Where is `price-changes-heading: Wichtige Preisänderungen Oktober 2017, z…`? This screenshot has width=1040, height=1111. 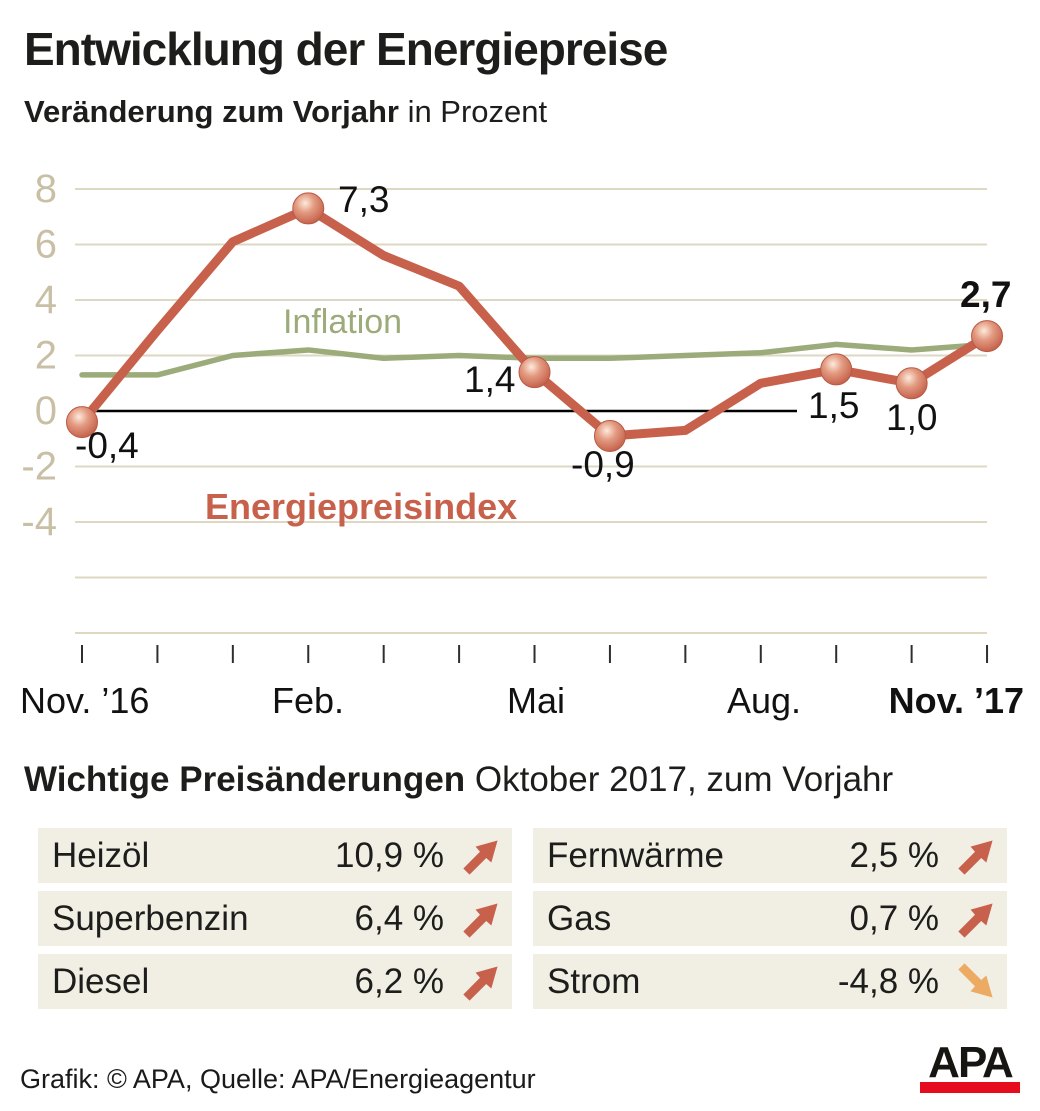 price-changes-heading: Wichtige Preisänderungen Oktober 2017, z… is located at coordinates (458, 780).